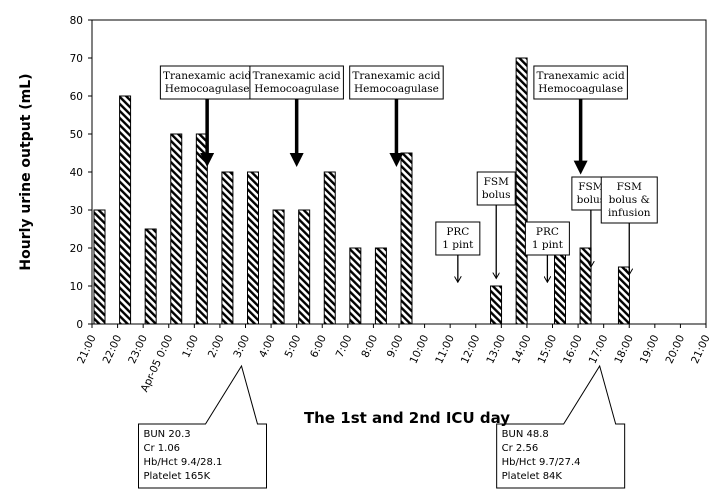 The height and width of the screenshot is (500, 724). I want to click on x-tick-label: 19:00, so click(650, 349).